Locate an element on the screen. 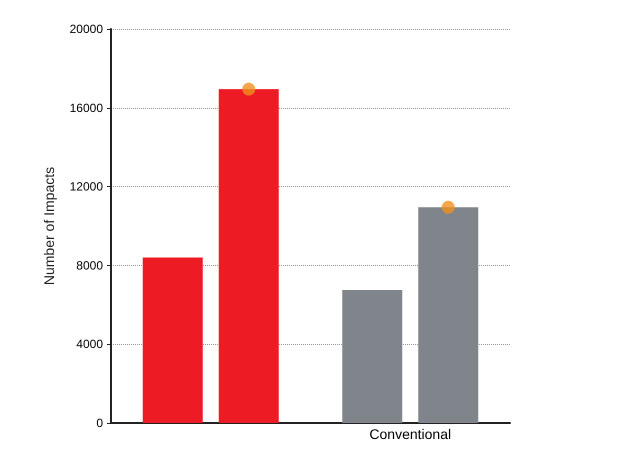 The width and height of the screenshot is (618, 454). y-tick-label: 12000 is located at coordinates (87, 187).